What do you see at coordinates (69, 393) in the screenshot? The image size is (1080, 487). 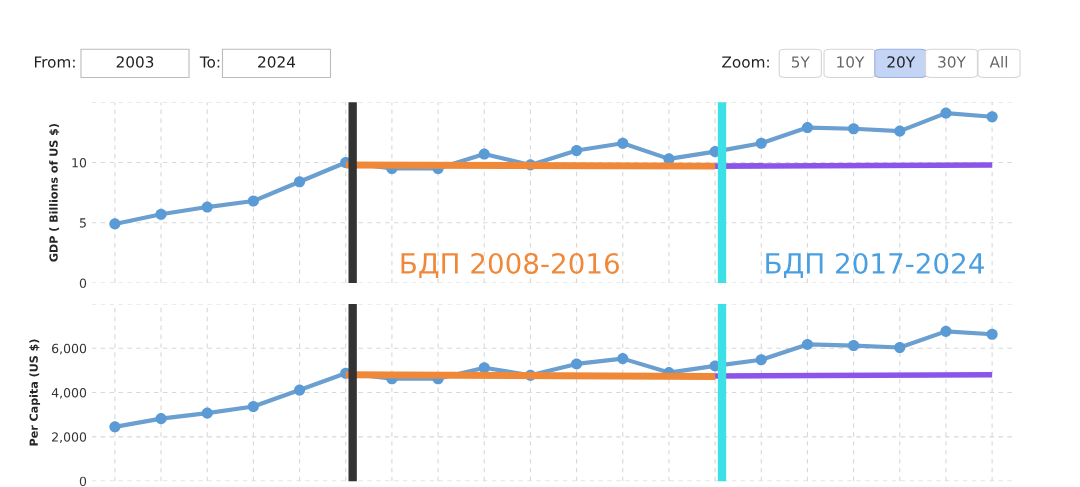 I see `y-tick-label: 4,000` at bounding box center [69, 393].